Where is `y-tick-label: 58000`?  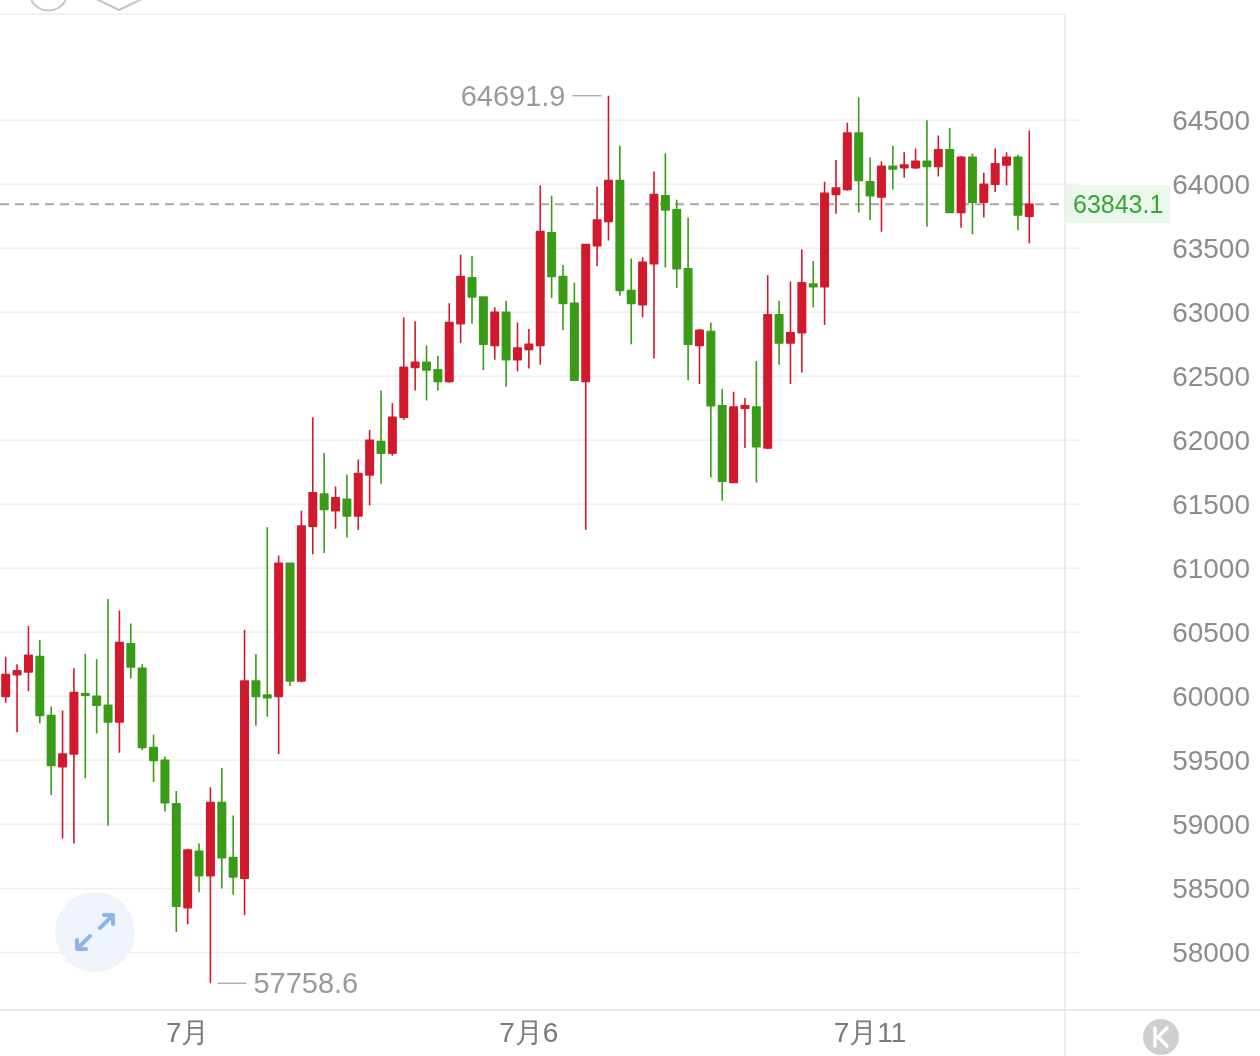 y-tick-label: 58000 is located at coordinates (1211, 952).